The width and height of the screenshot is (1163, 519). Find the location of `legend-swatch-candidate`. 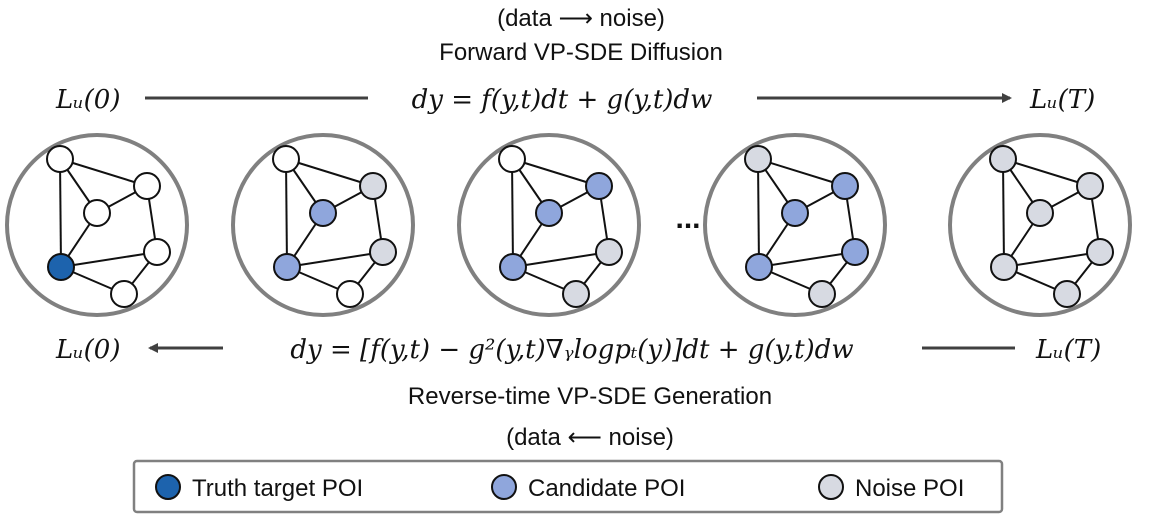

legend-swatch-candidate is located at coordinates (504, 487).